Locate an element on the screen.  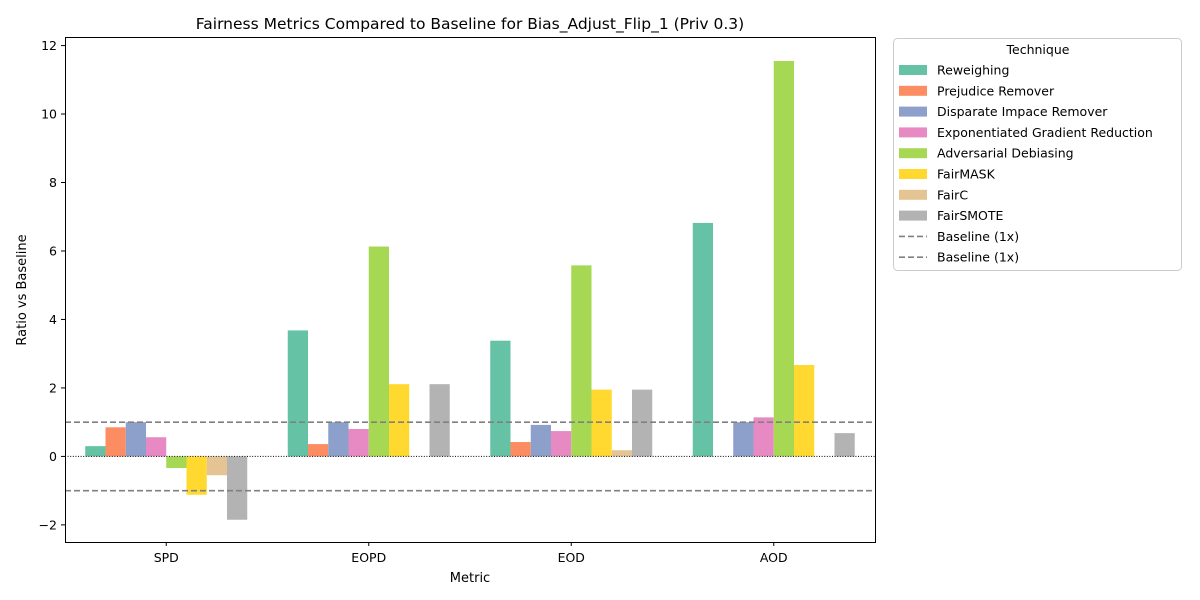
y-axis-label: Ratio vs Baseline is located at coordinates (22, 289).